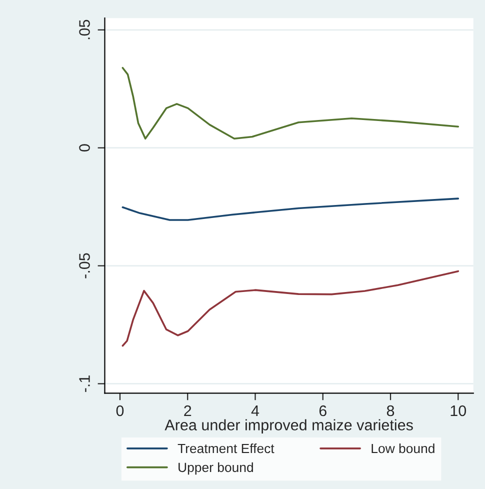  What do you see at coordinates (188, 410) in the screenshot?
I see `x-tick-label: 2` at bounding box center [188, 410].